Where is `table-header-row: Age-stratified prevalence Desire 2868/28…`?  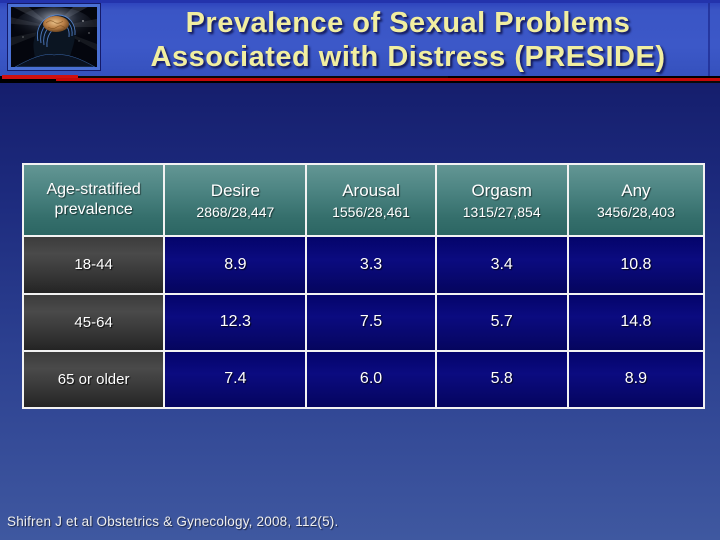 table-header-row: Age-stratified prevalence Desire 2868/28… is located at coordinates (363, 200).